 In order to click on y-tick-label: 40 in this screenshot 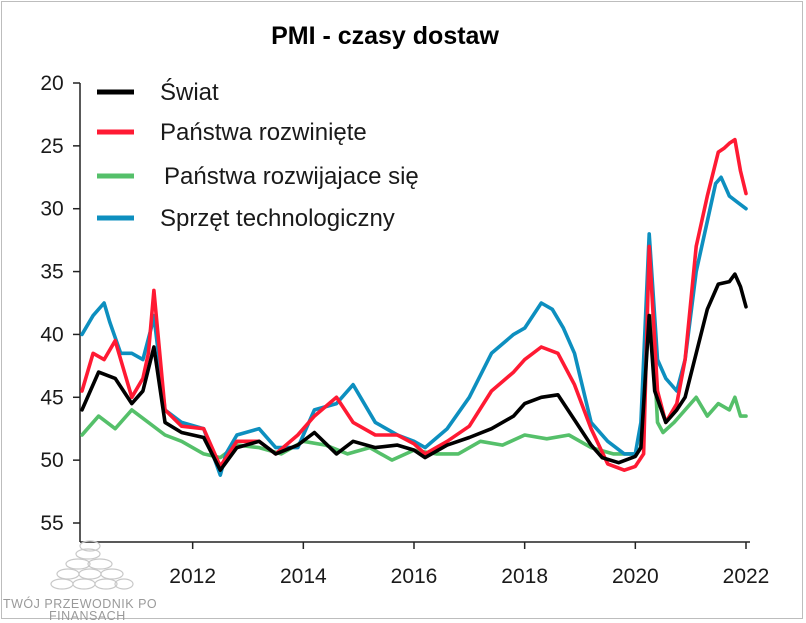, I will do `click(51, 334)`.